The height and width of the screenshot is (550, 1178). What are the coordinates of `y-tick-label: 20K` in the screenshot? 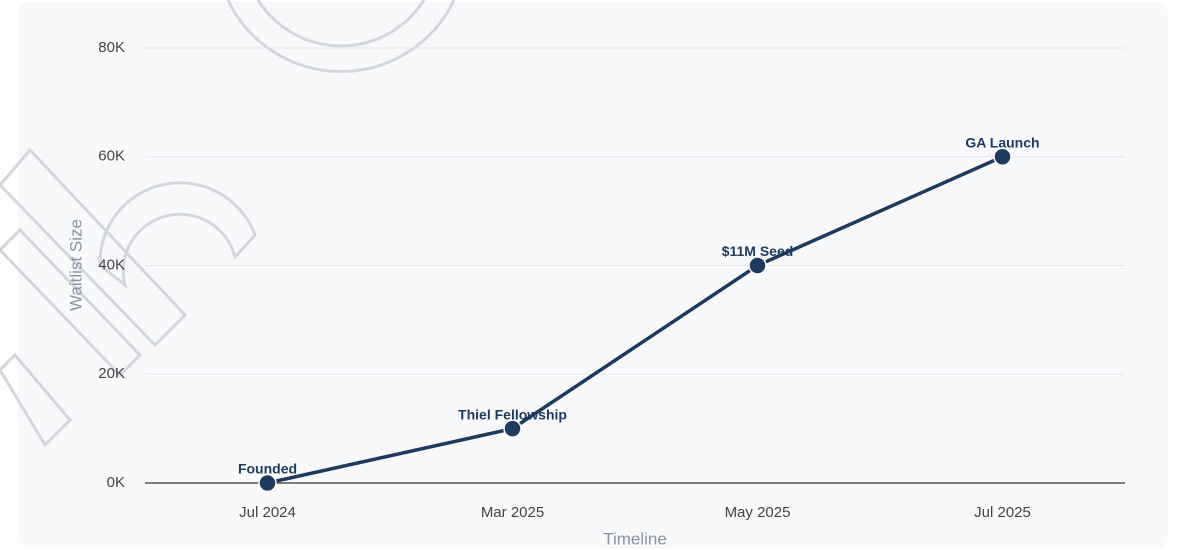 It's located at (111, 373).